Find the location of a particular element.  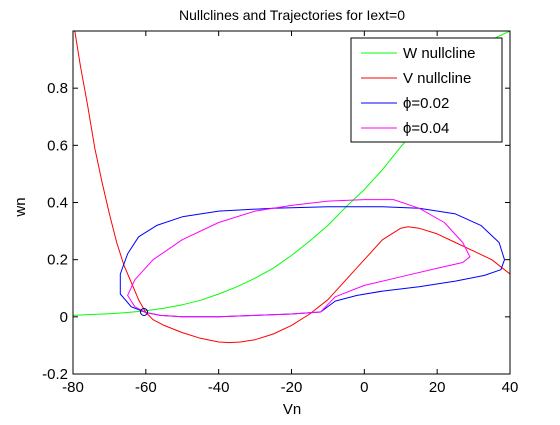

x-tick-label: -20 is located at coordinates (292, 387).